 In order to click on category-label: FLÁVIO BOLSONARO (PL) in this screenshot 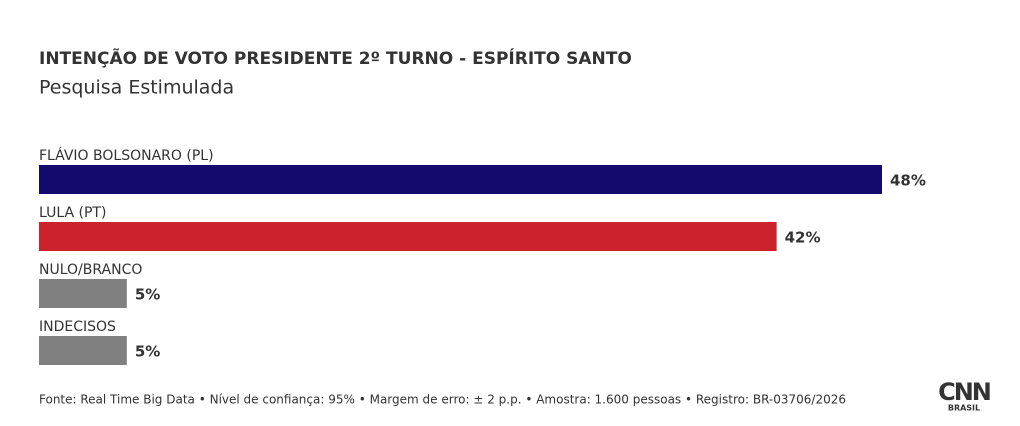, I will do `click(126, 155)`.